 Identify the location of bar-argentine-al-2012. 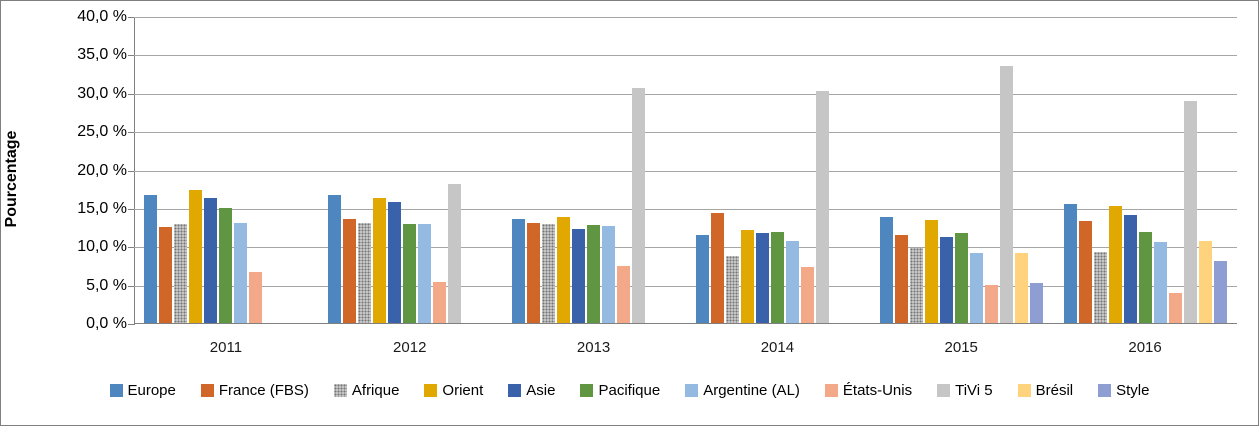
(425, 274).